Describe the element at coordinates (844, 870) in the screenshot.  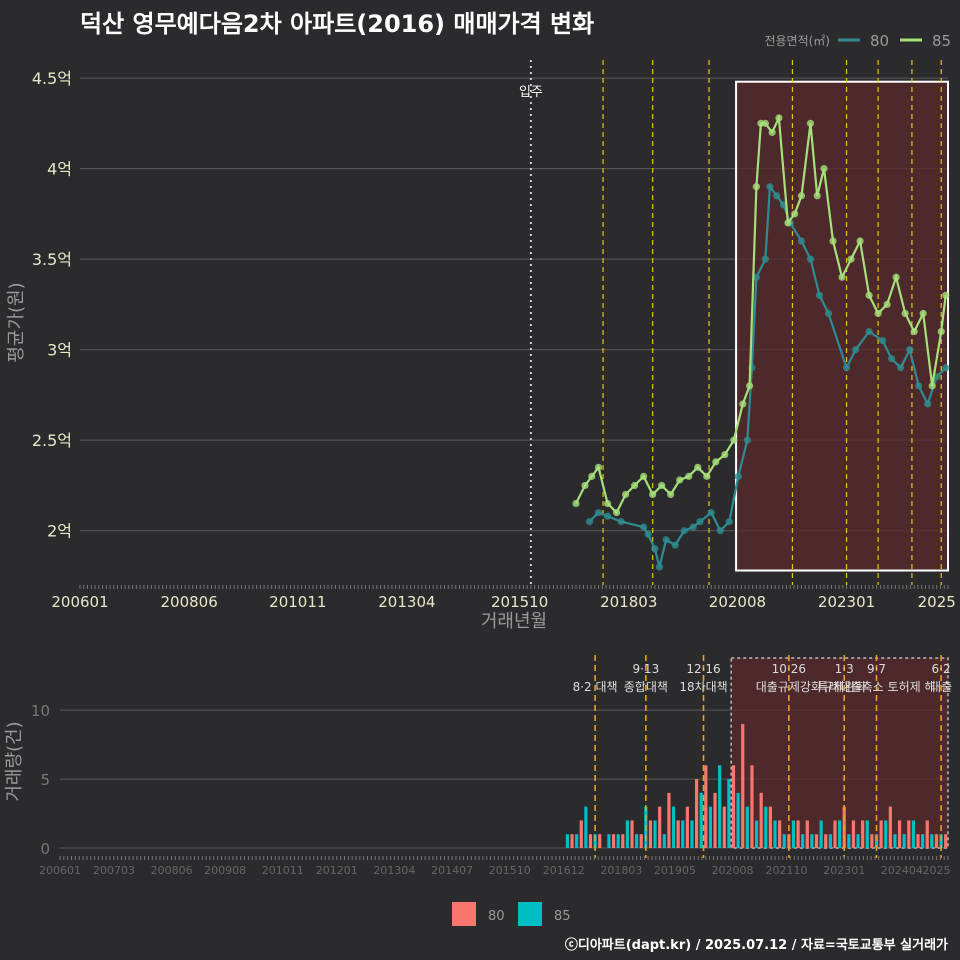
I see `volume-x-tick-label: 202301` at that location.